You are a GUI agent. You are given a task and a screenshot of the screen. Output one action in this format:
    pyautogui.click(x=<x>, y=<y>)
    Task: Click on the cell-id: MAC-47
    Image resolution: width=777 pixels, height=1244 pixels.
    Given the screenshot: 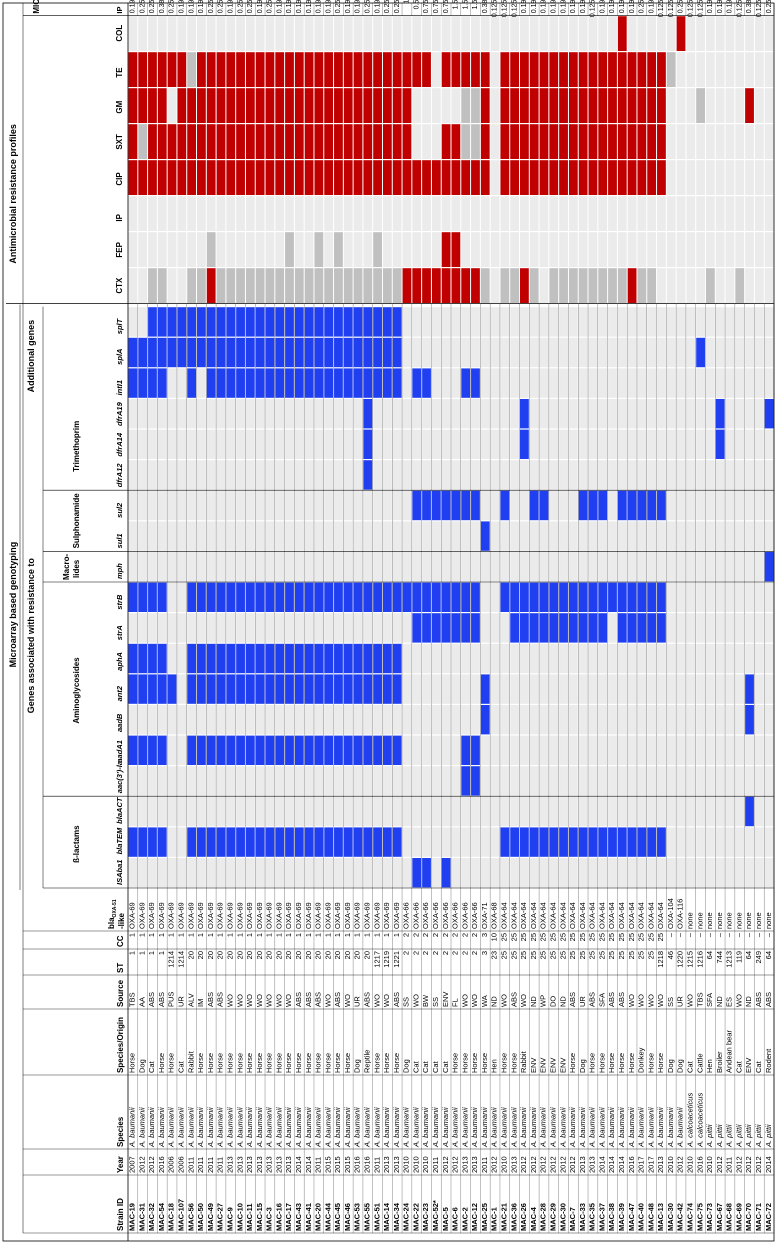 What is the action you would take?
    pyautogui.click(x=631, y=1217)
    